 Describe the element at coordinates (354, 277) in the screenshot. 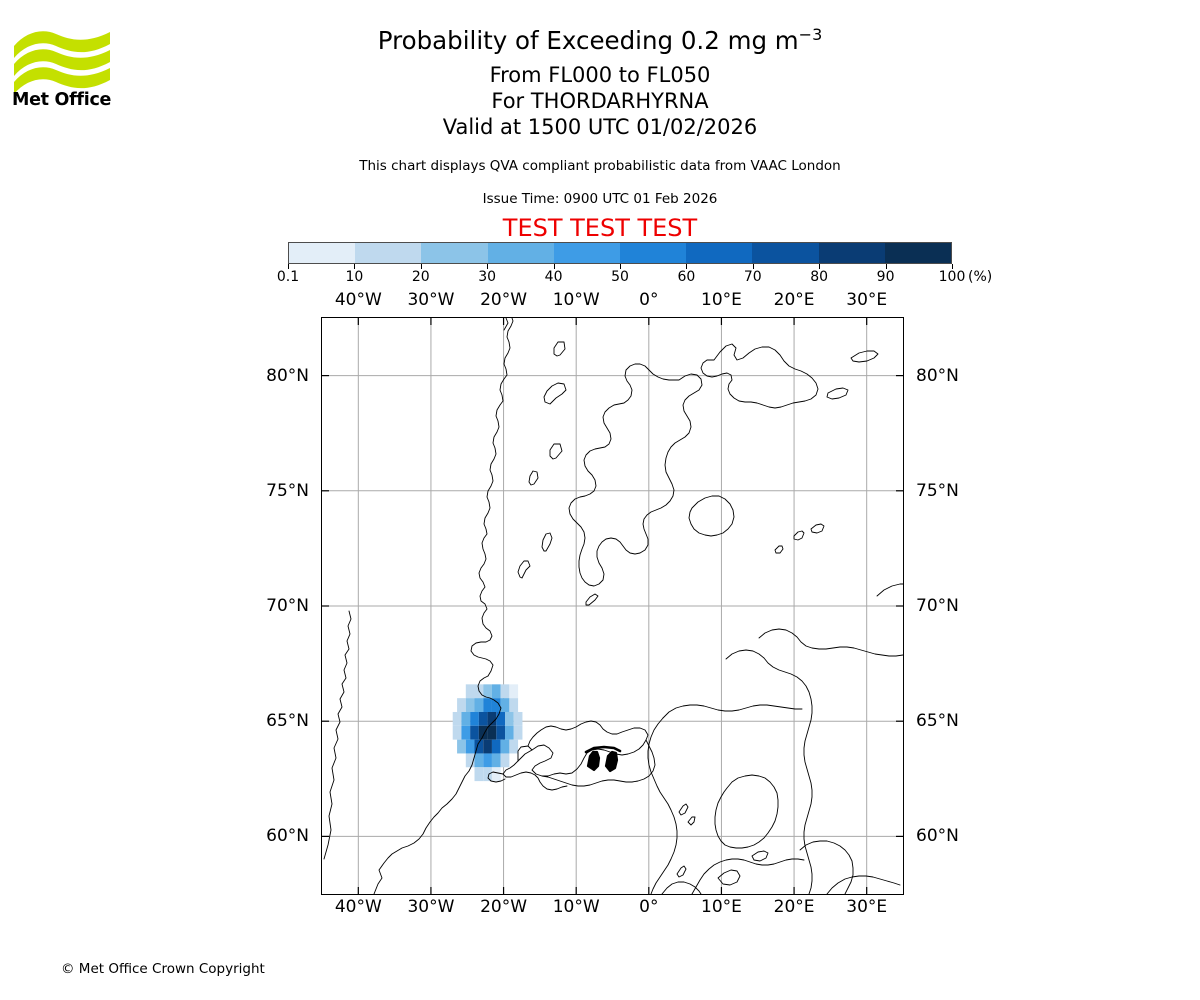

I see `colorbar-tick-label-1: 10` at that location.